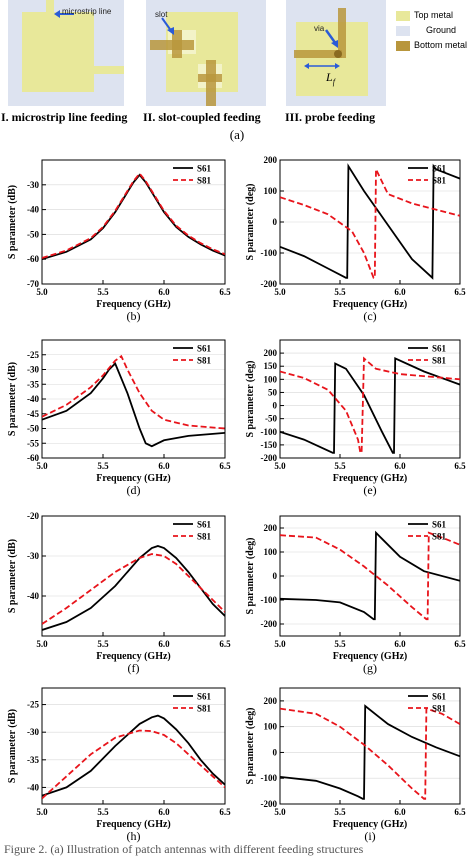 The image size is (474, 859). I want to click on chart-caption-g: (g), so click(370, 668).